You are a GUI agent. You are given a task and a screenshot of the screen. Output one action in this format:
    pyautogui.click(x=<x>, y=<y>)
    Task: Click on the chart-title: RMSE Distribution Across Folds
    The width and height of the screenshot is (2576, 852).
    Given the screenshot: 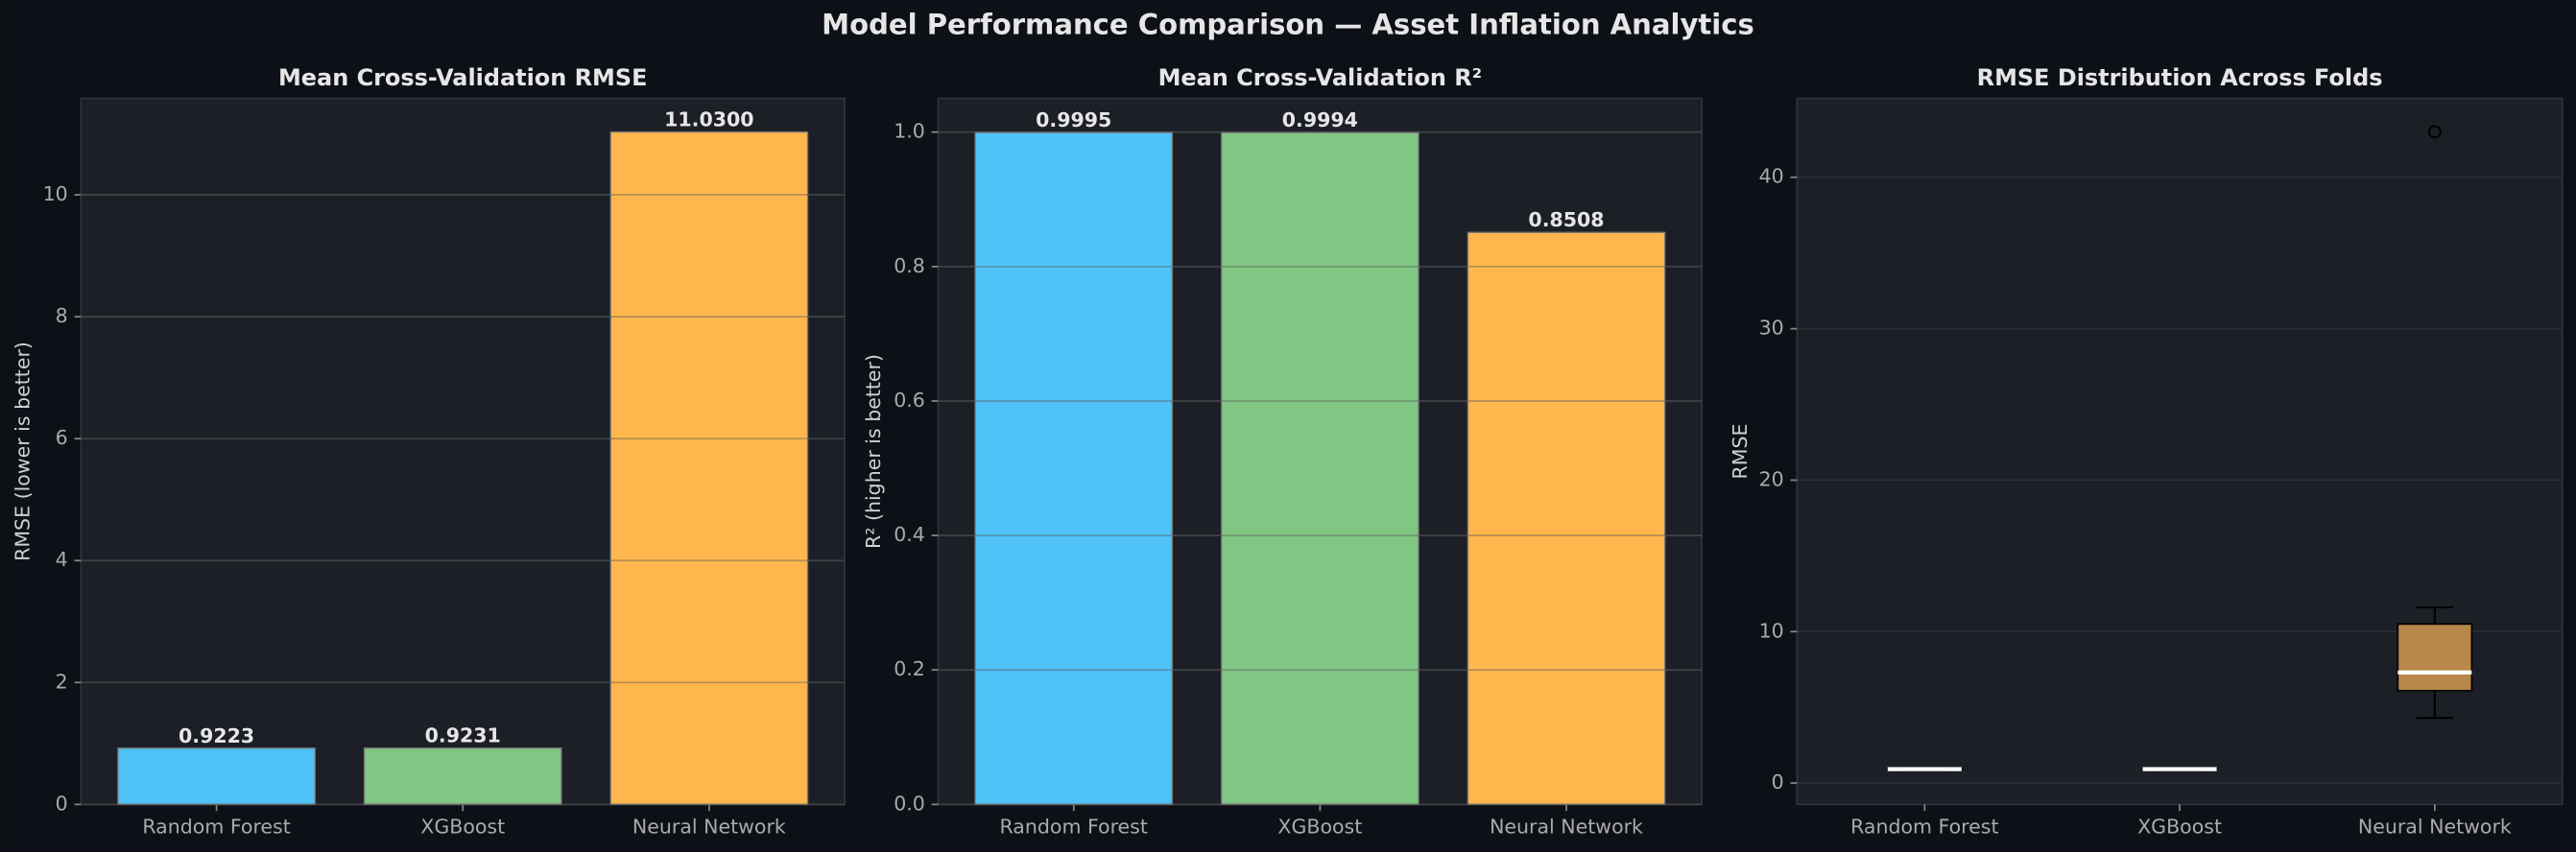 What is the action you would take?
    pyautogui.click(x=2180, y=77)
    